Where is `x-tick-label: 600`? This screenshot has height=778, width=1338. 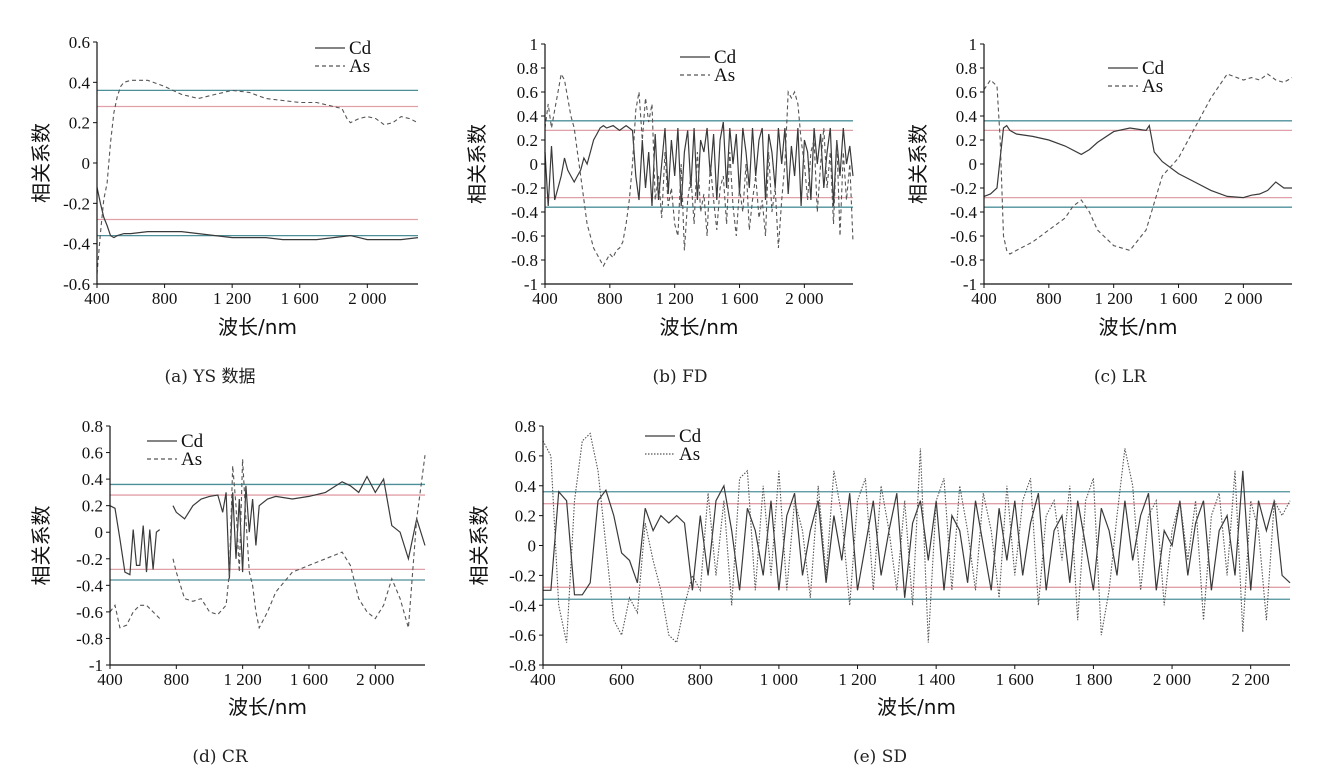 x-tick-label: 600 is located at coordinates (622, 679).